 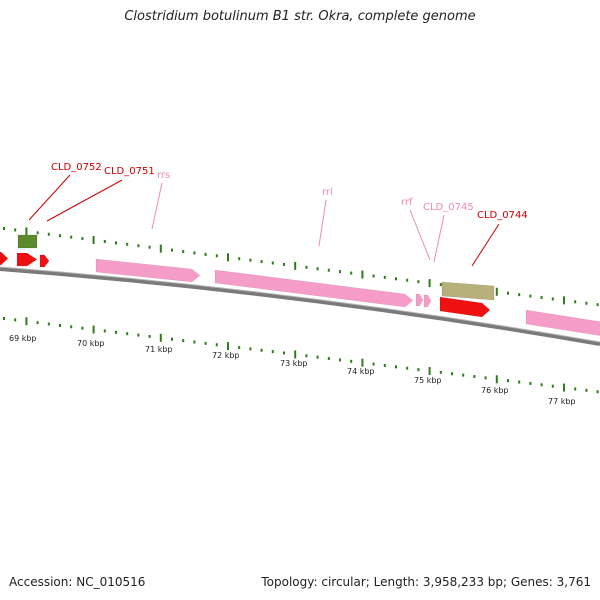 I want to click on genome-backbone-highlight, so click(x=300, y=304).